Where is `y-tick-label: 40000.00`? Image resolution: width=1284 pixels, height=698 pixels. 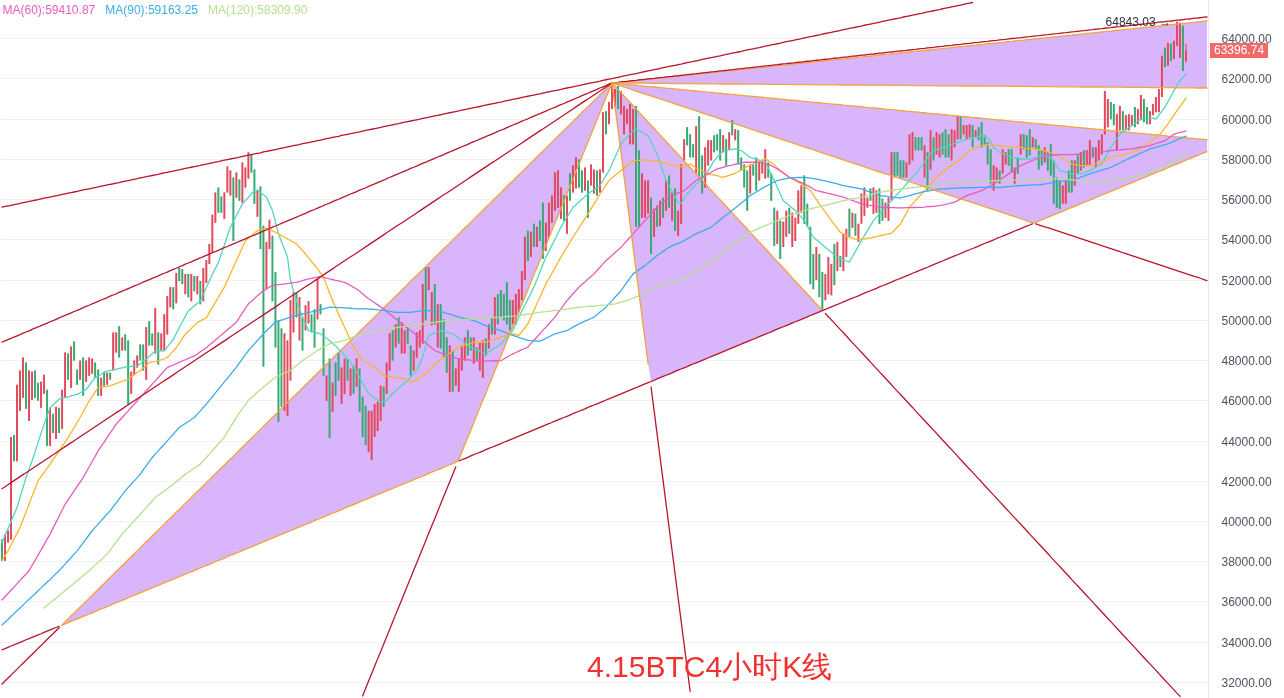
y-tick-label: 40000.00 is located at coordinates (1246, 521).